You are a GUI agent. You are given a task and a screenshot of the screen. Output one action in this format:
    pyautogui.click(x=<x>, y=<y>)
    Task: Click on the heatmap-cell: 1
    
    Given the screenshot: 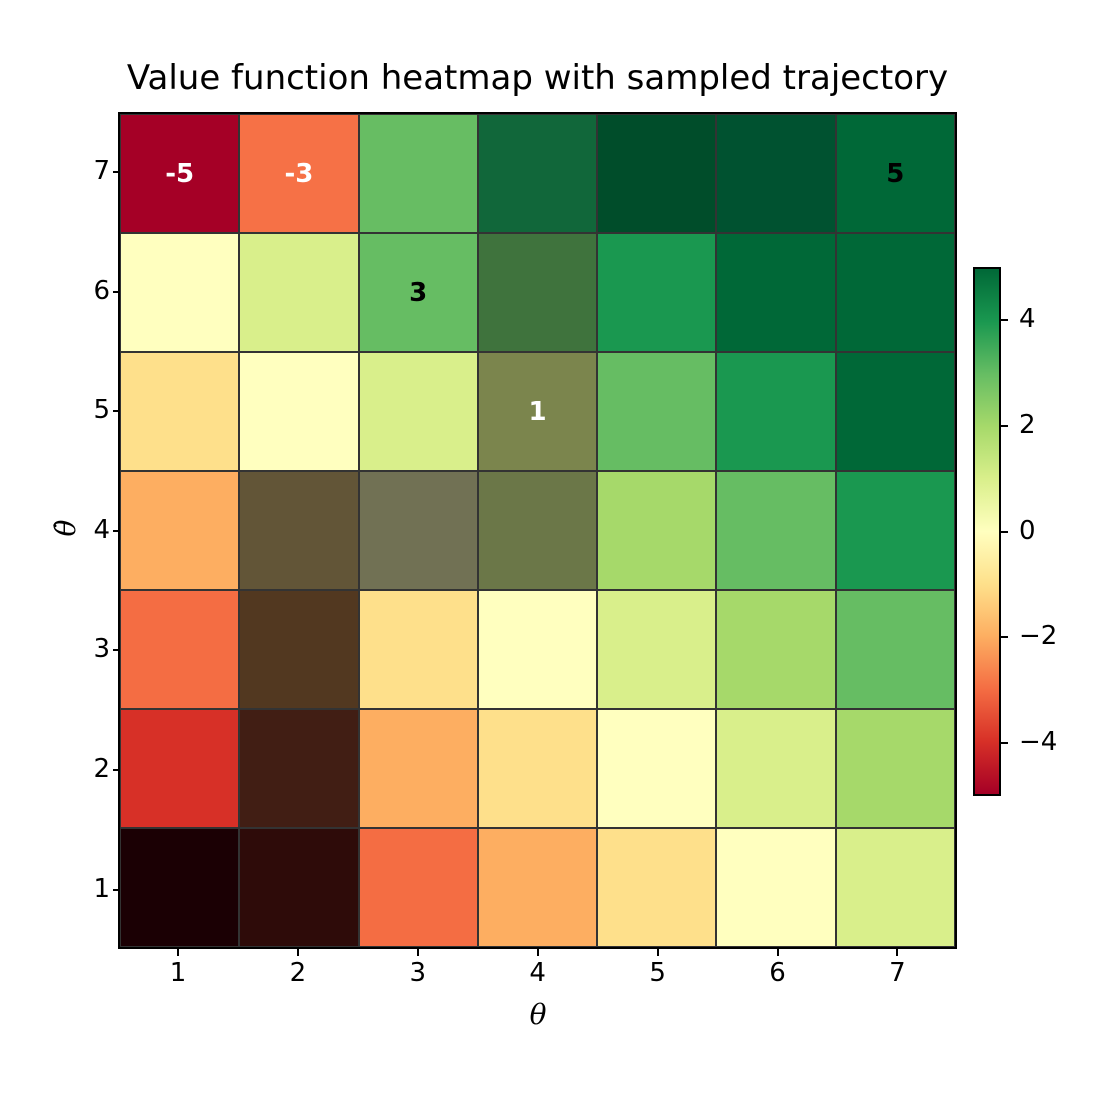 What is the action you would take?
    pyautogui.click(x=537, y=411)
    